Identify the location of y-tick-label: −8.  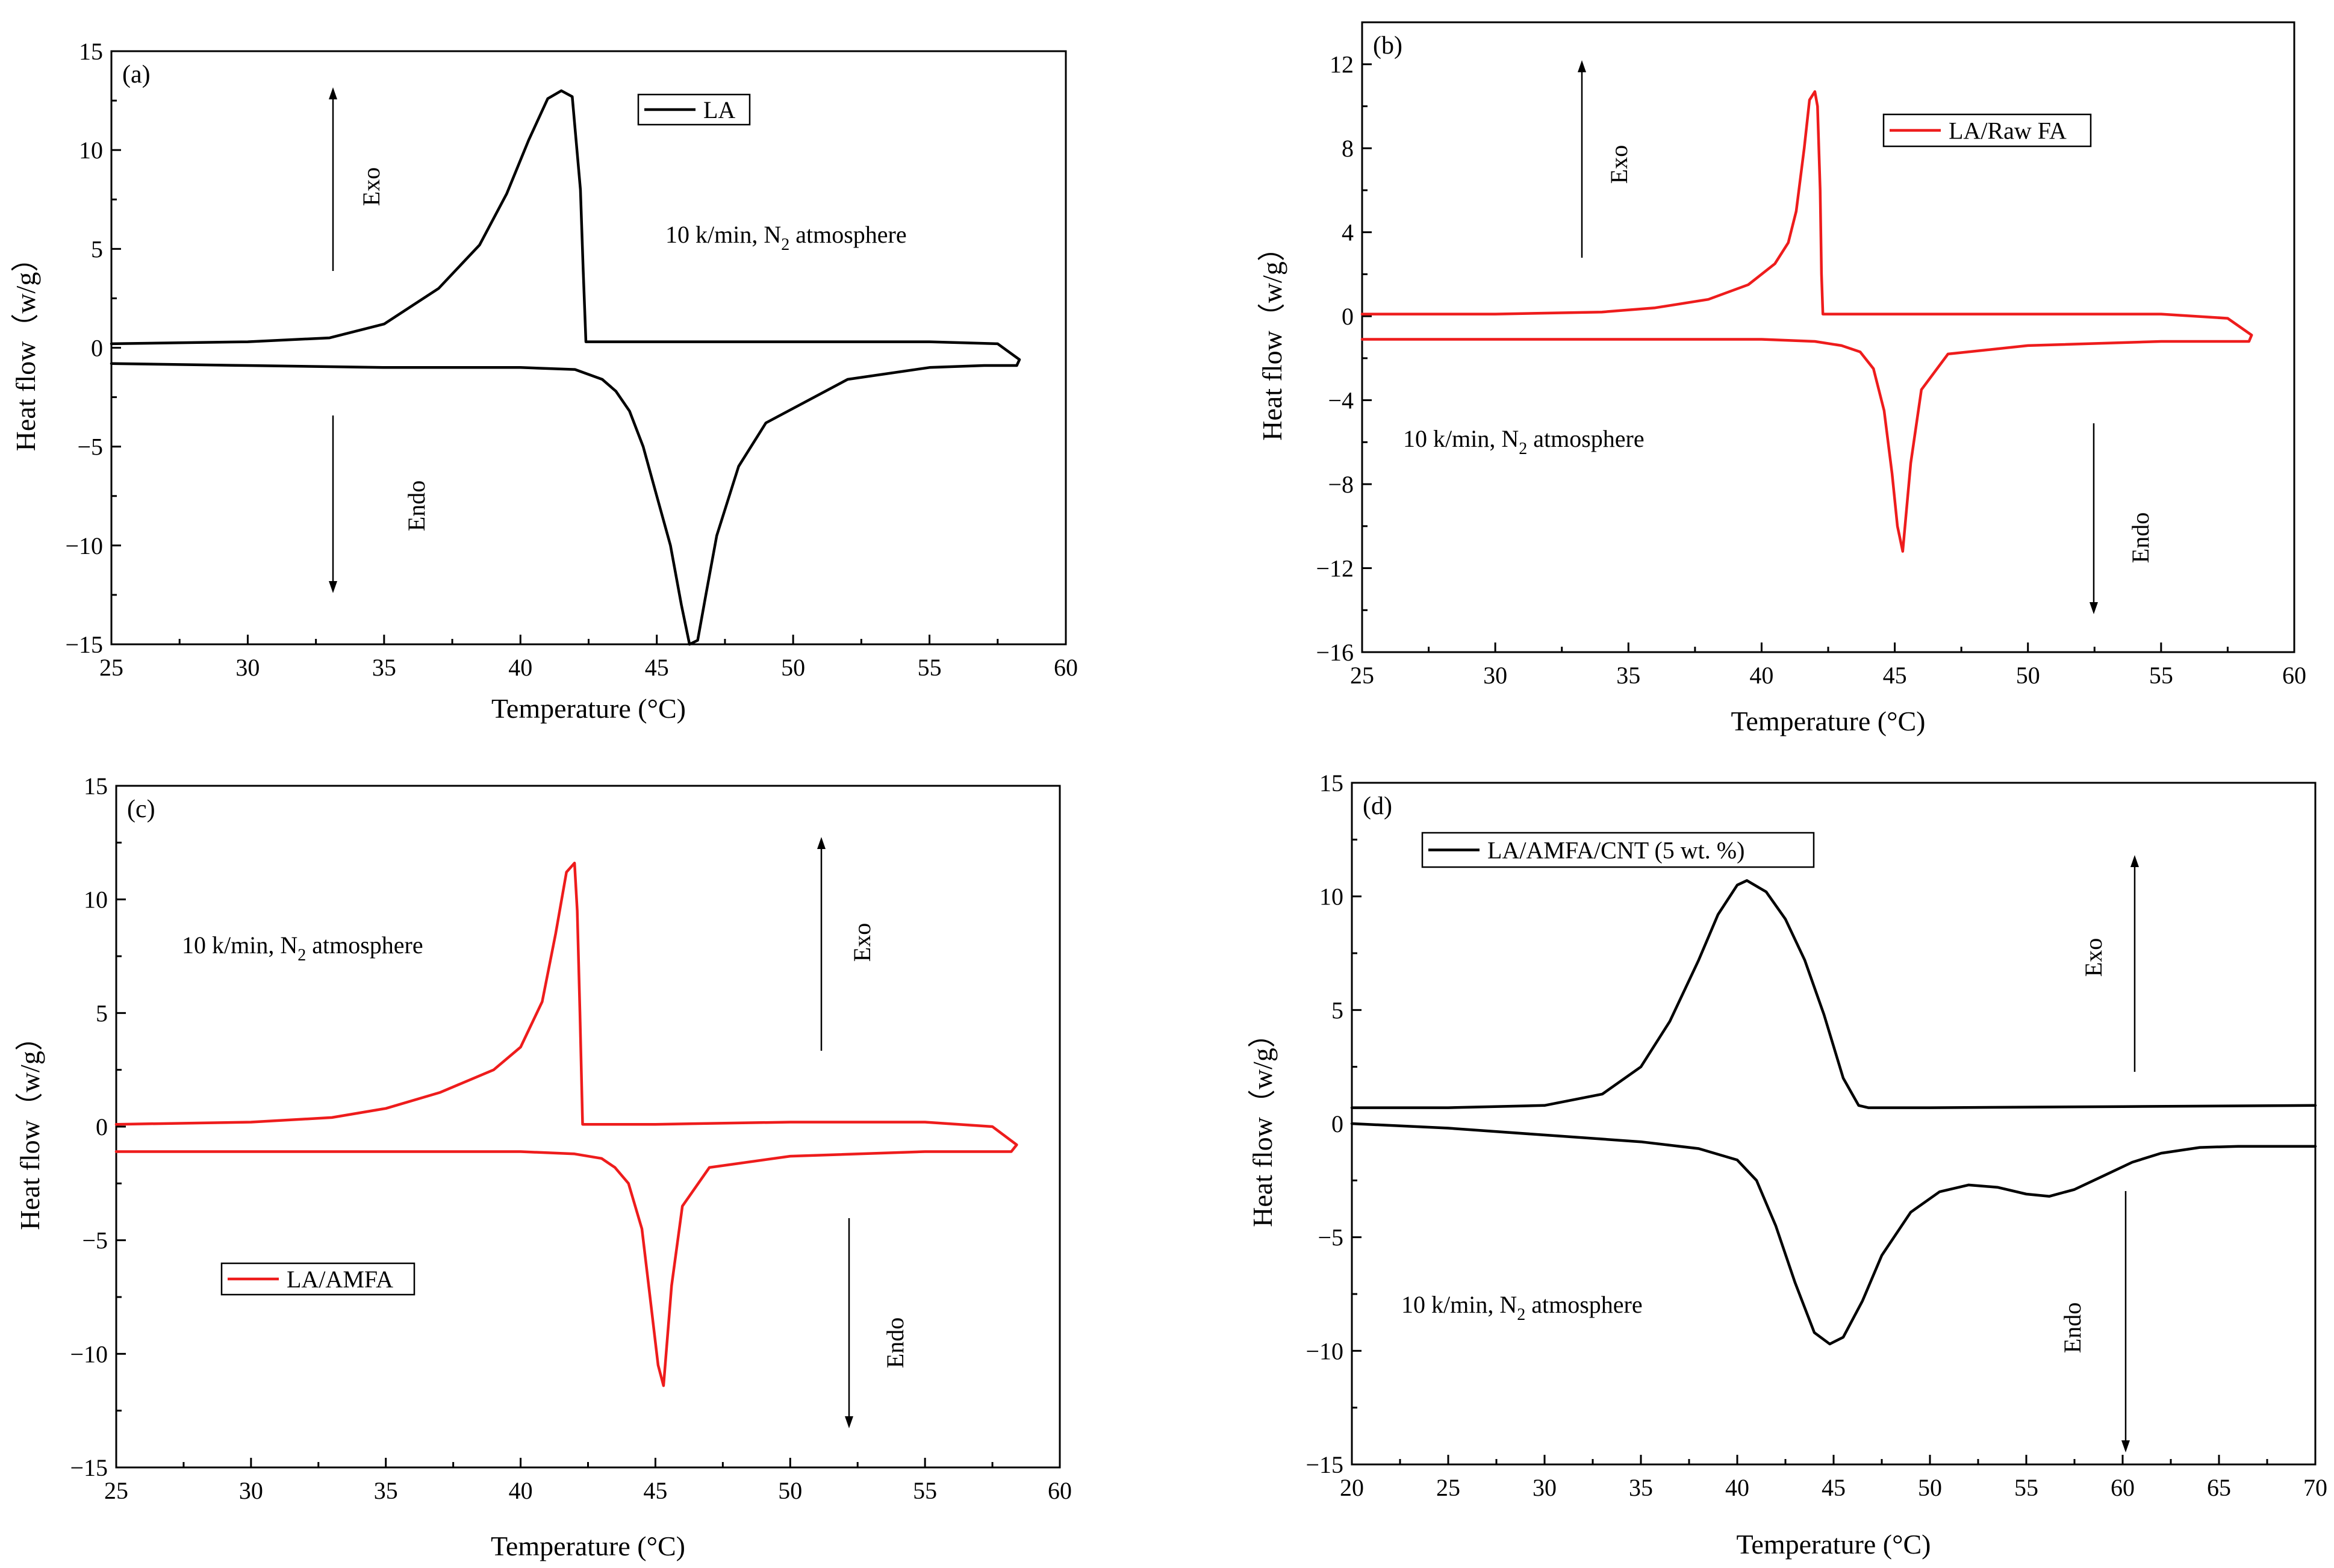
(1341, 484).